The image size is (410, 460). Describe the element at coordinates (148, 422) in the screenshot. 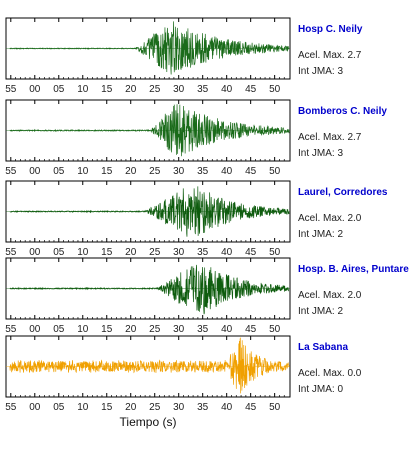

I see `x-axis-label: Tiempo (s)` at that location.